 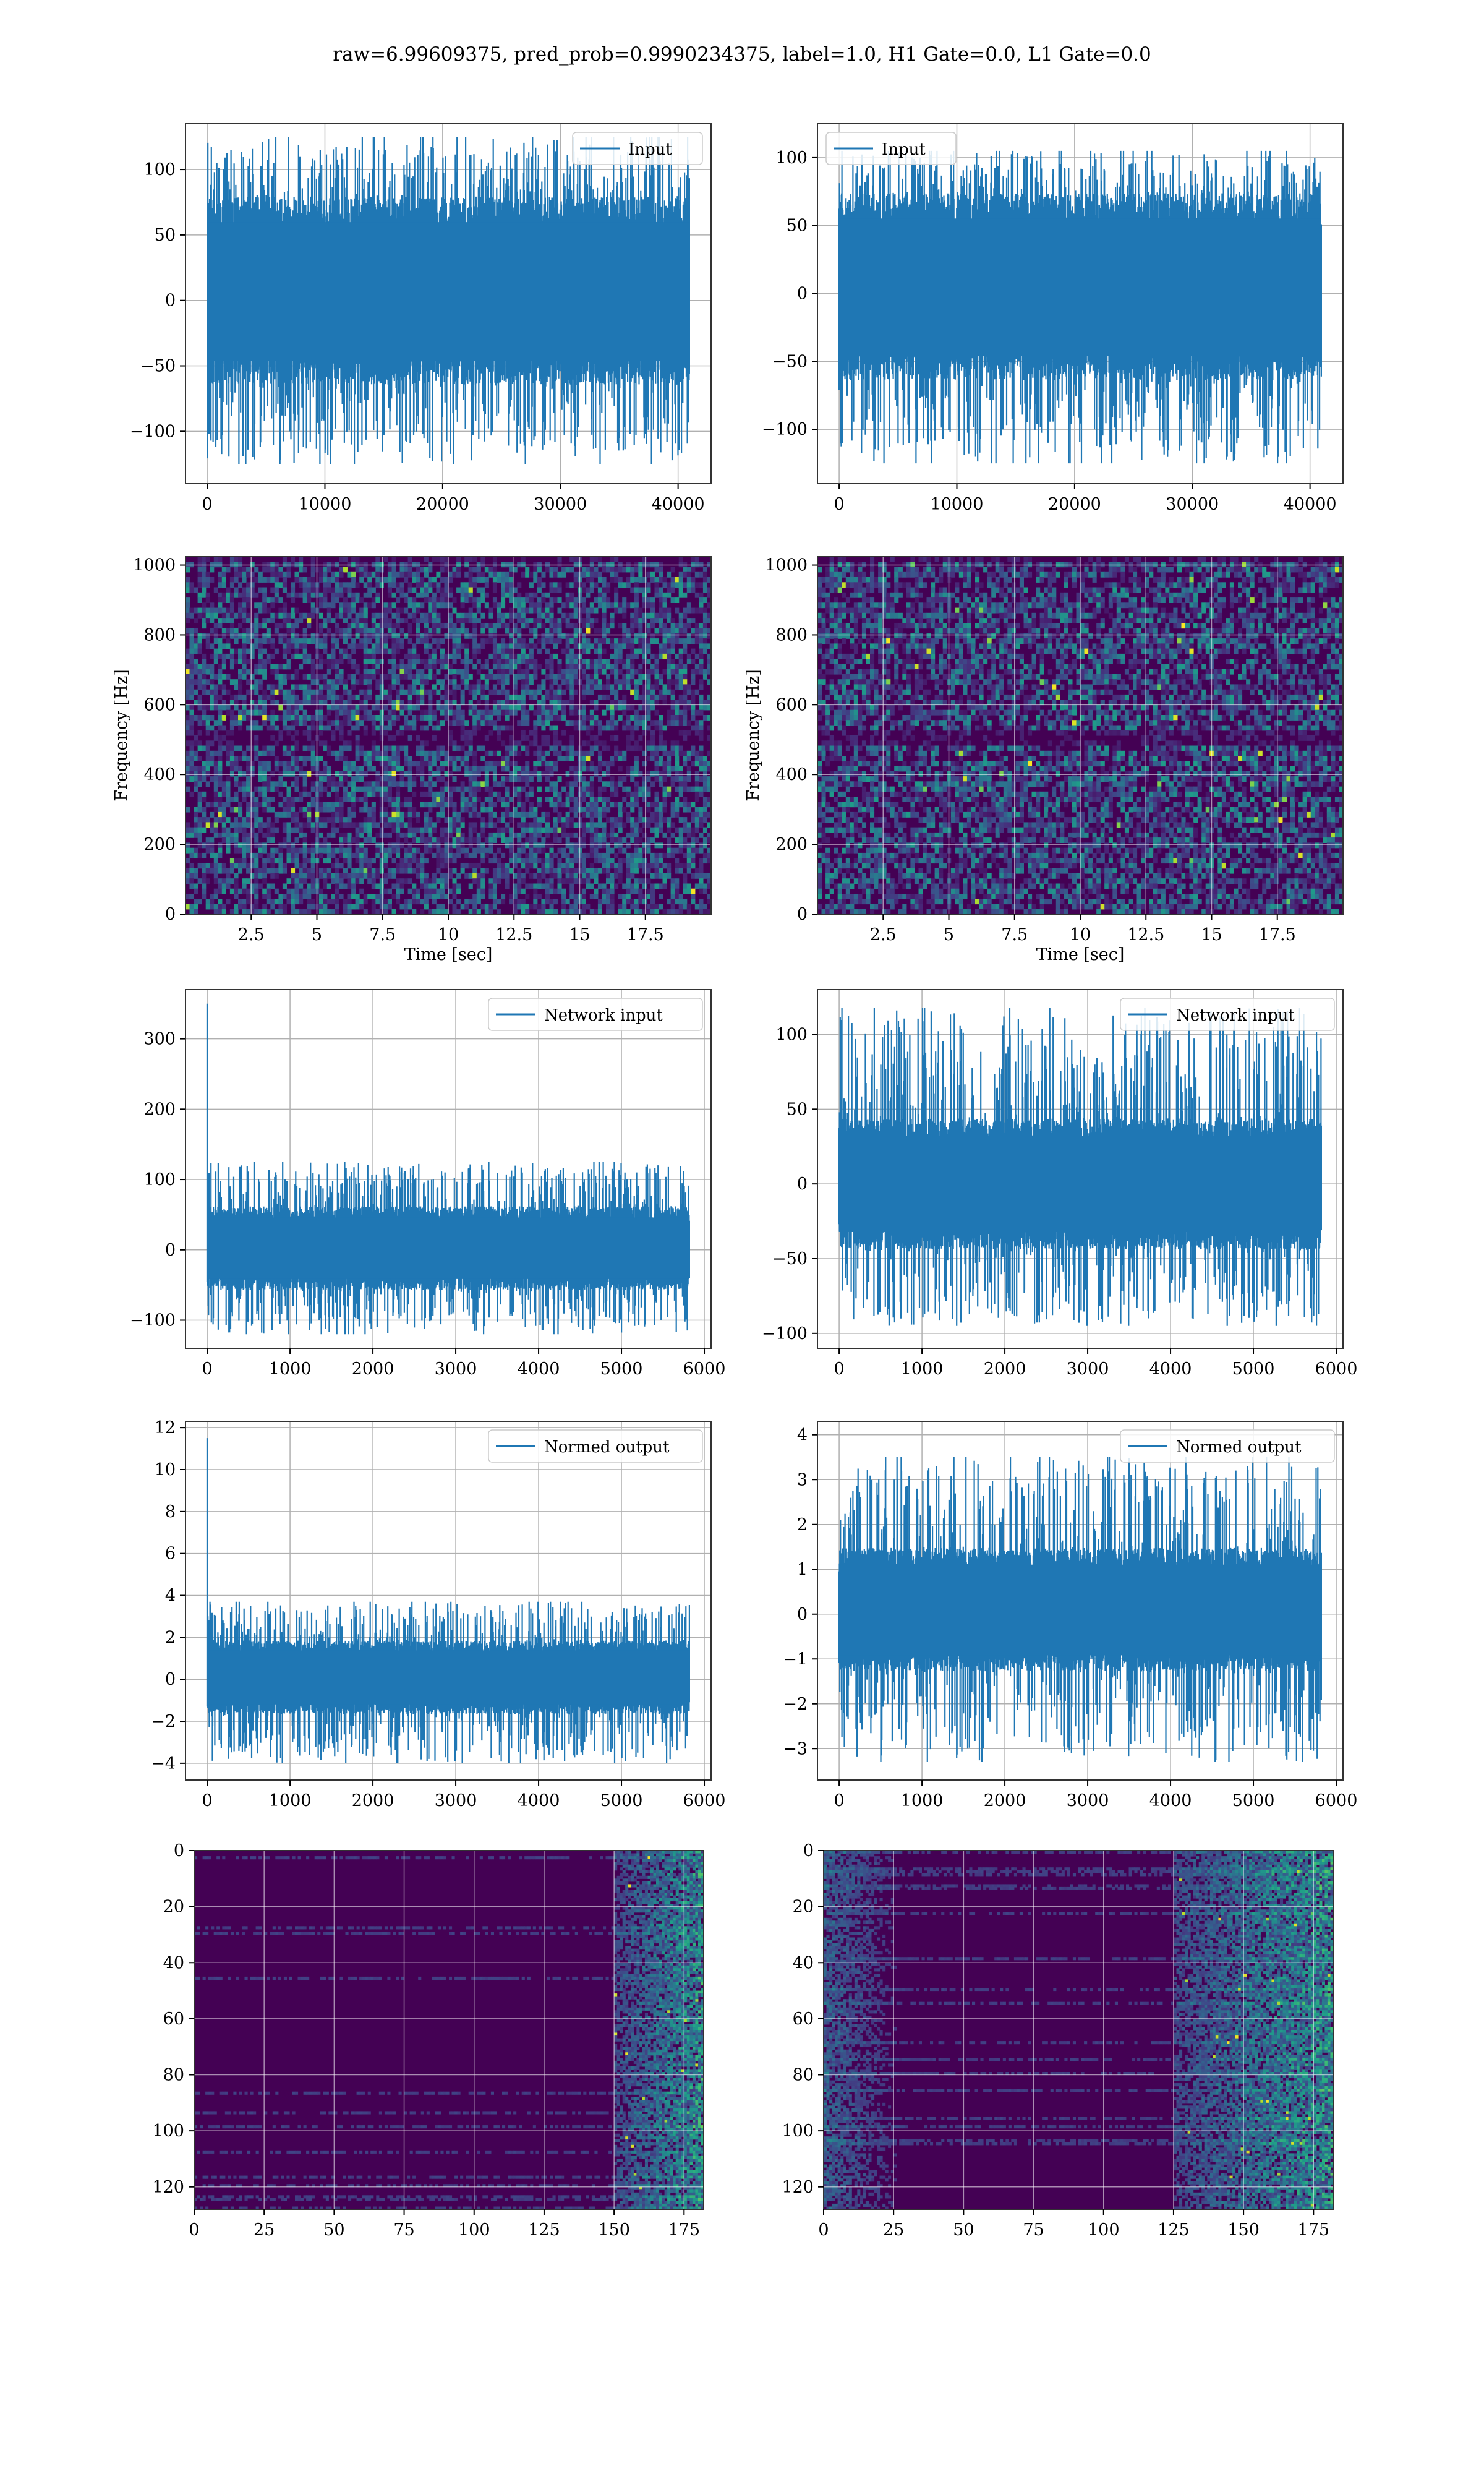 What do you see at coordinates (1145, 934) in the screenshot?
I see `x-tick-label: 12.5` at bounding box center [1145, 934].